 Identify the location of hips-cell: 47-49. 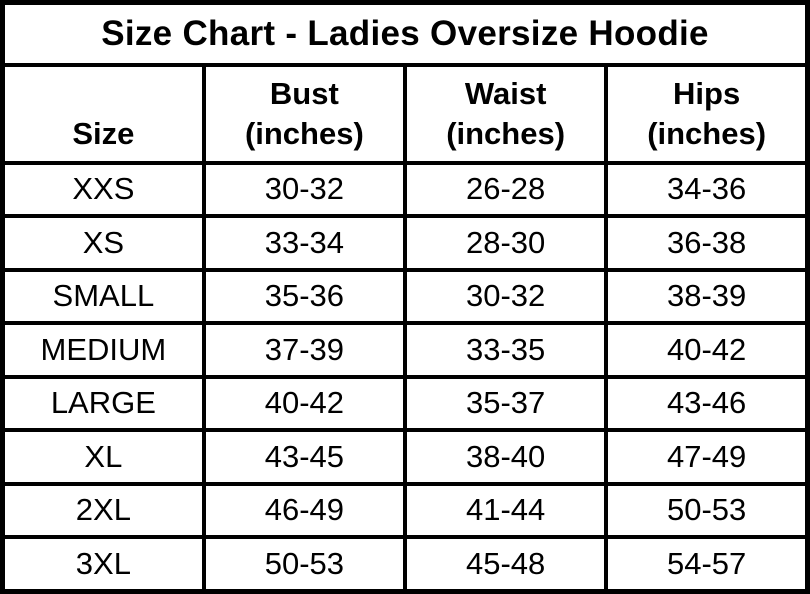
(707, 457).